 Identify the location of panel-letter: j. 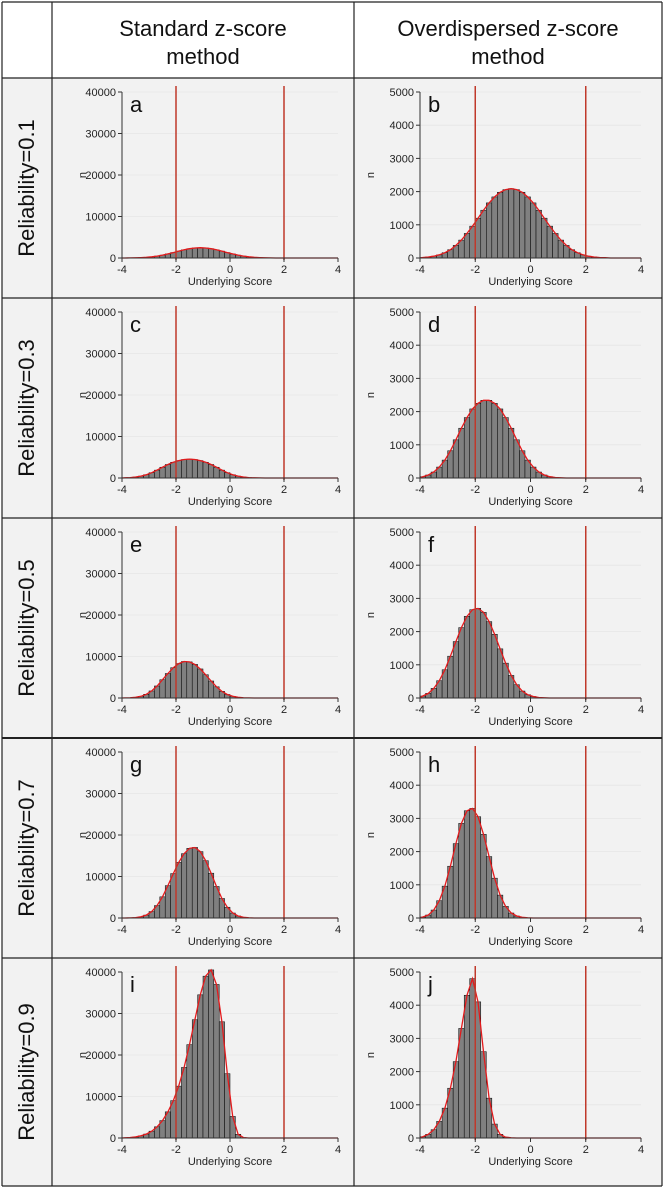
(430, 984).